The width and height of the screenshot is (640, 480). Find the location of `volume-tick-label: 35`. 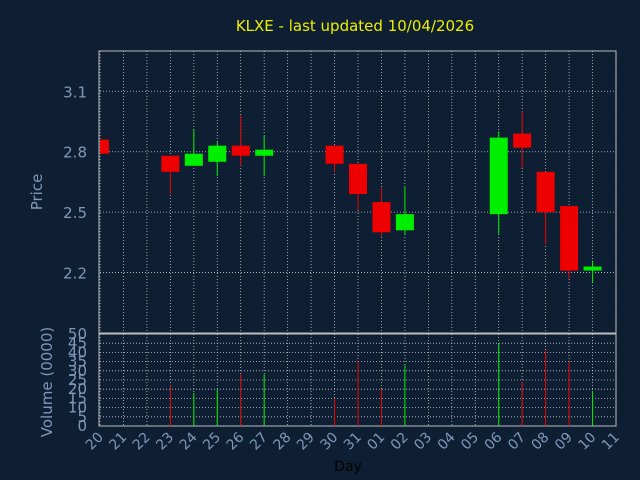

volume-tick-label: 35 is located at coordinates (77, 362).